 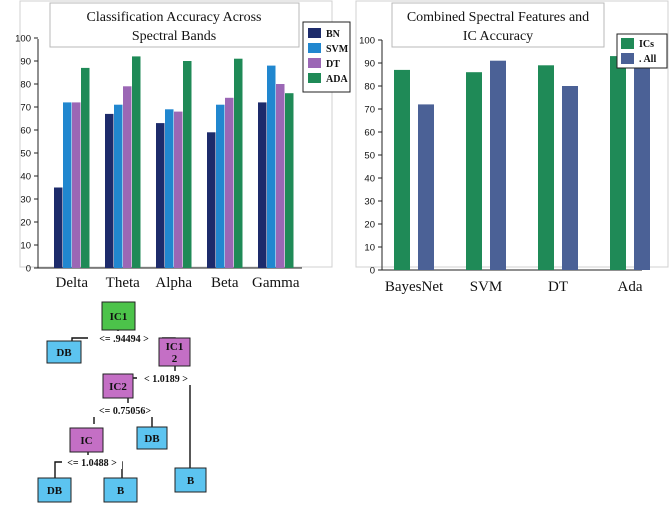 What do you see at coordinates (25, 154) in the screenshot?
I see `chart1-ytick-label: 50` at bounding box center [25, 154].